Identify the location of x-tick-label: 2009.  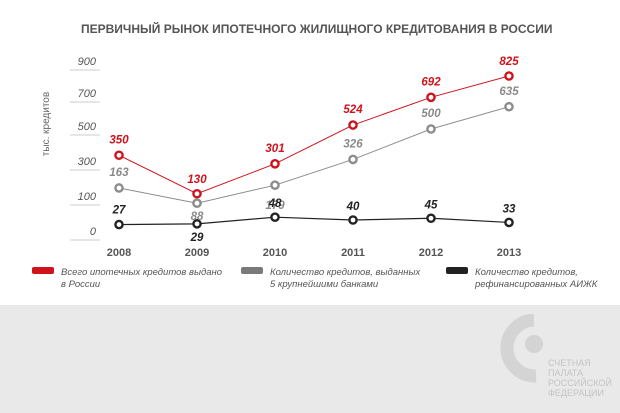
(197, 253).